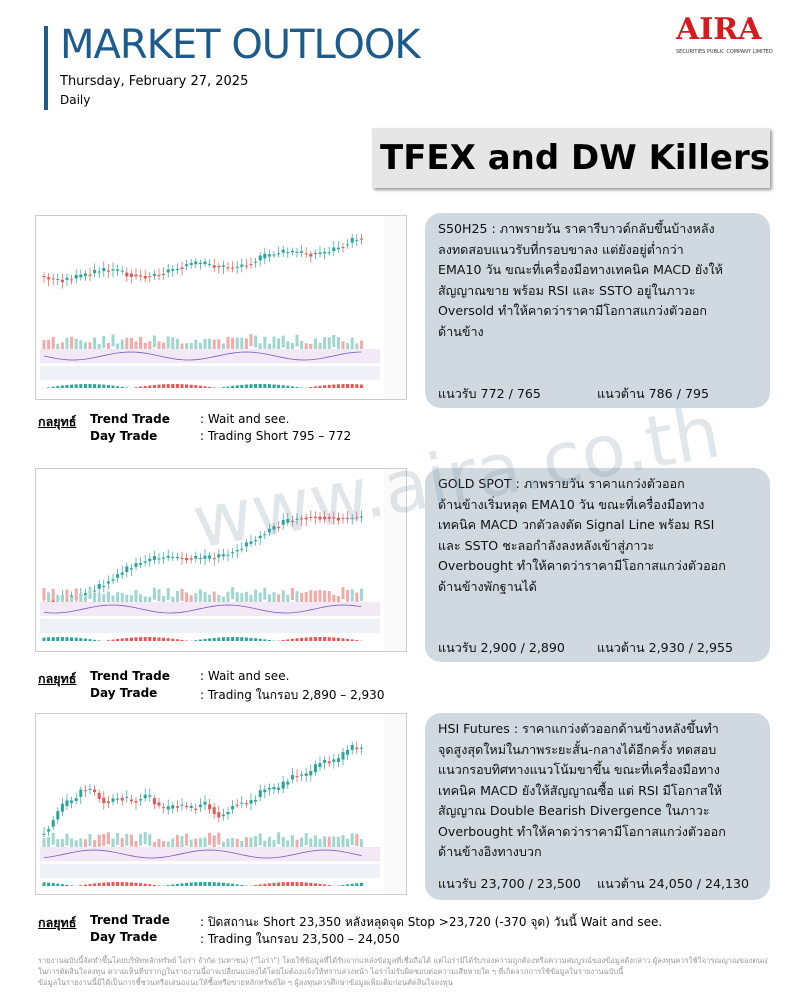 The width and height of the screenshot is (800, 1000). I want to click on day-value: : Trading ในกรอบ 23,500 – 24,050, so click(300, 939).